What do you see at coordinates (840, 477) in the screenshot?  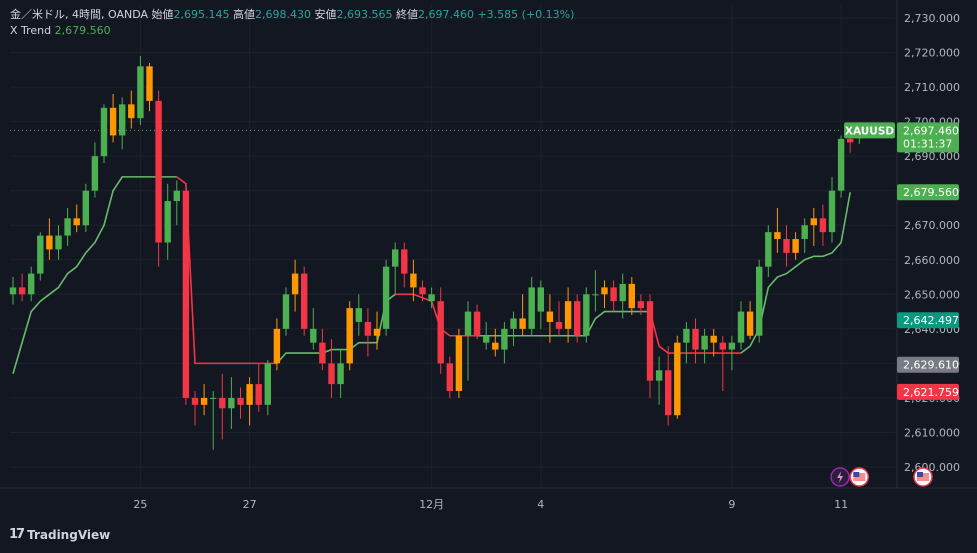 I see `lightning-icon` at bounding box center [840, 477].